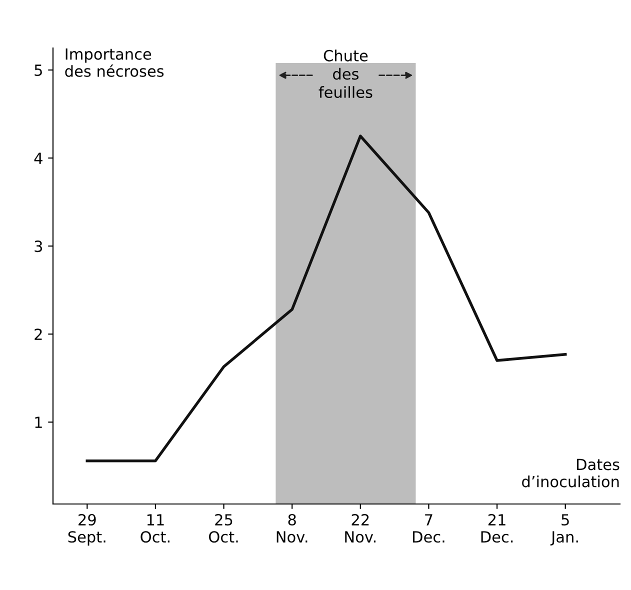 This screenshot has height=590, width=631. I want to click on y-tick-label: 3, so click(38, 246).